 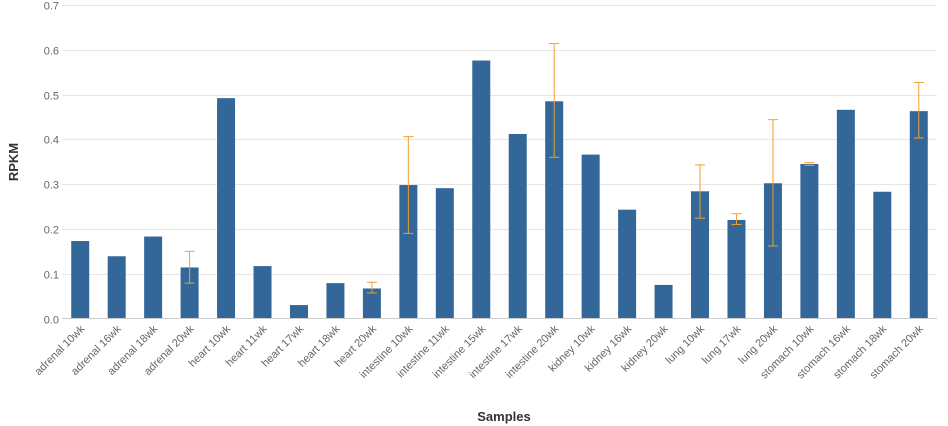 I want to click on y-tick-label: 0.5, so click(x=51, y=97).